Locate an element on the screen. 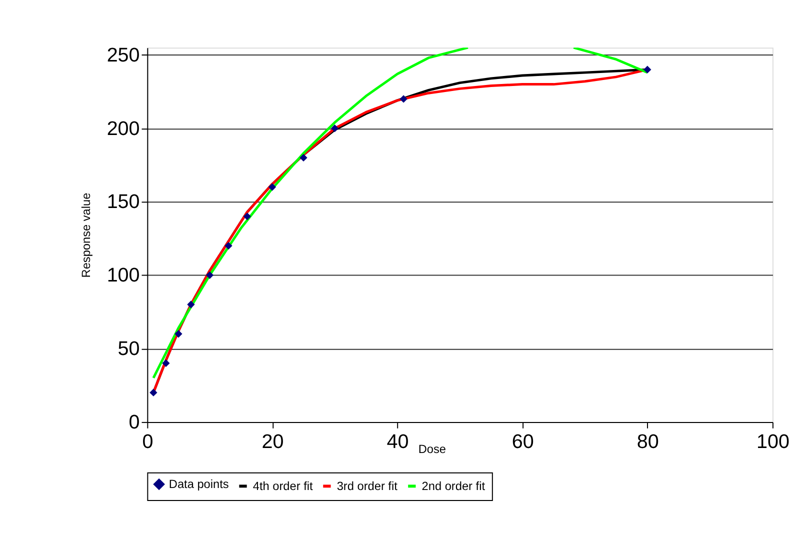 This screenshot has width=809, height=545. y-tick-label: 150 is located at coordinates (123, 202).